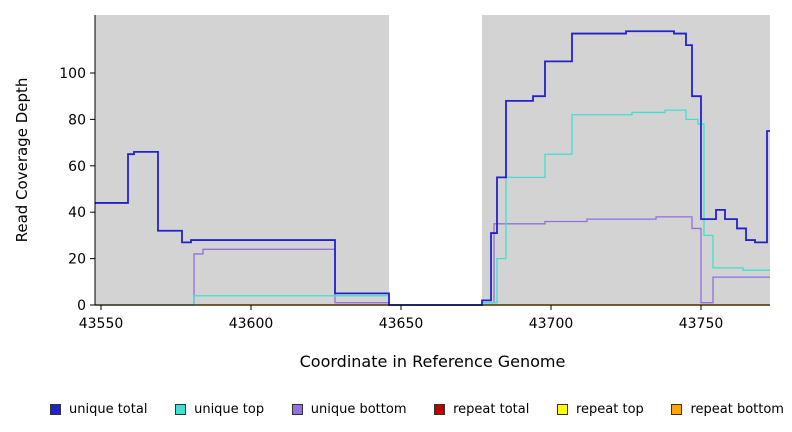 The width and height of the screenshot is (792, 432). What do you see at coordinates (401, 324) in the screenshot?
I see `x-tick-label: 43650` at bounding box center [401, 324].